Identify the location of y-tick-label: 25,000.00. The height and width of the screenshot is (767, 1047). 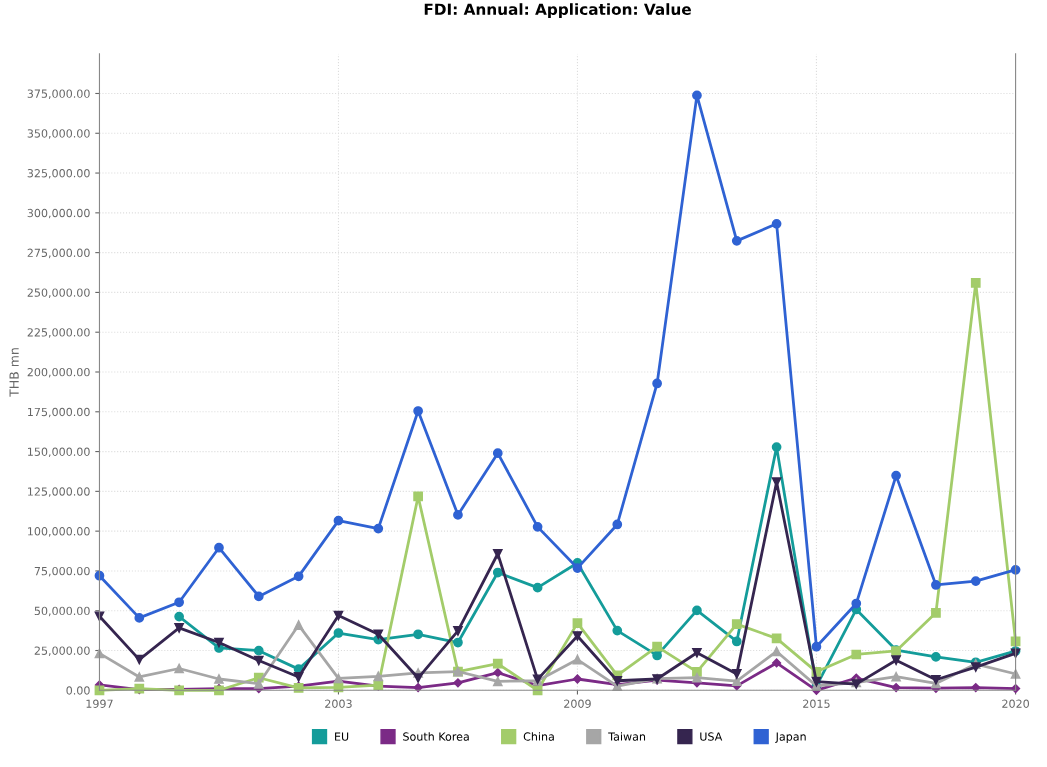
(62, 651).